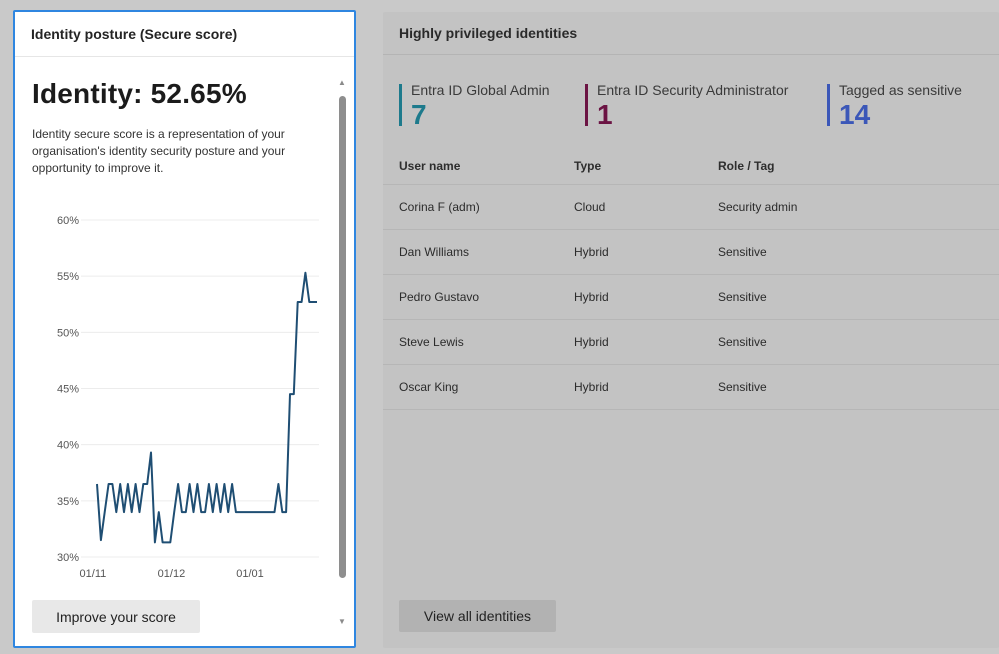 The width and height of the screenshot is (999, 654). Describe the element at coordinates (116, 616) in the screenshot. I see `improve-score-button: Improve your score` at that location.